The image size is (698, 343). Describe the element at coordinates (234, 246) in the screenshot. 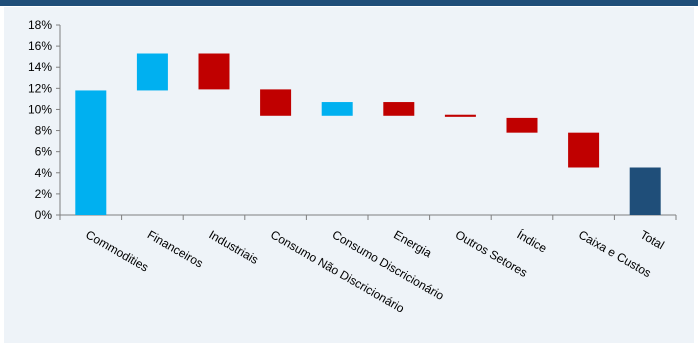

I see `category-label: Industriais` at that location.